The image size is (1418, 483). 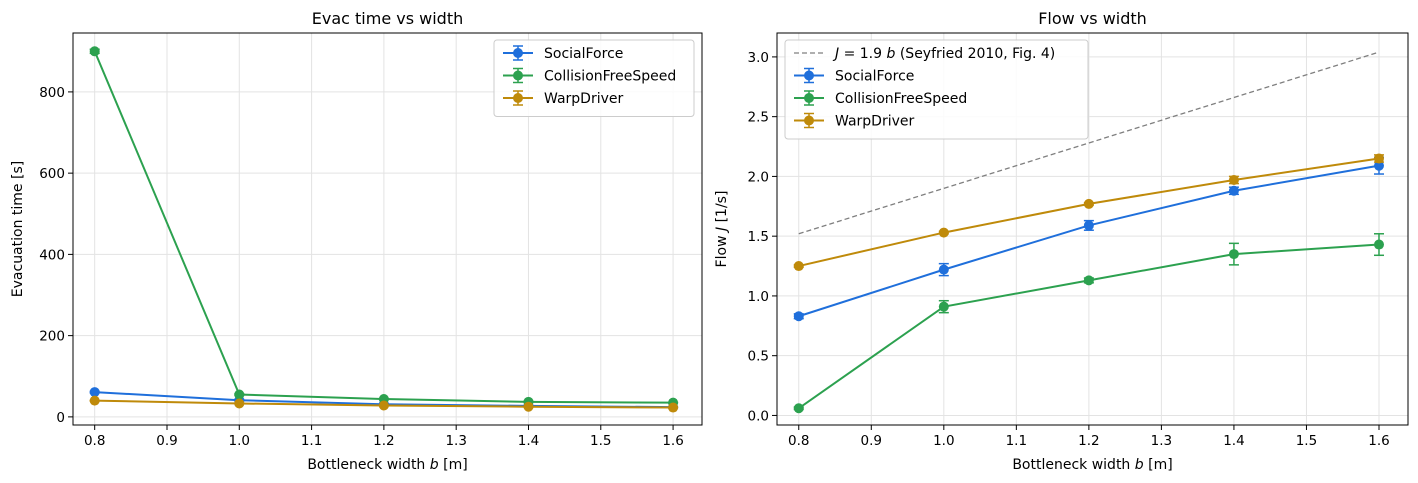 What do you see at coordinates (758, 58) in the screenshot?
I see `y-tick-label: 3.0` at bounding box center [758, 58].